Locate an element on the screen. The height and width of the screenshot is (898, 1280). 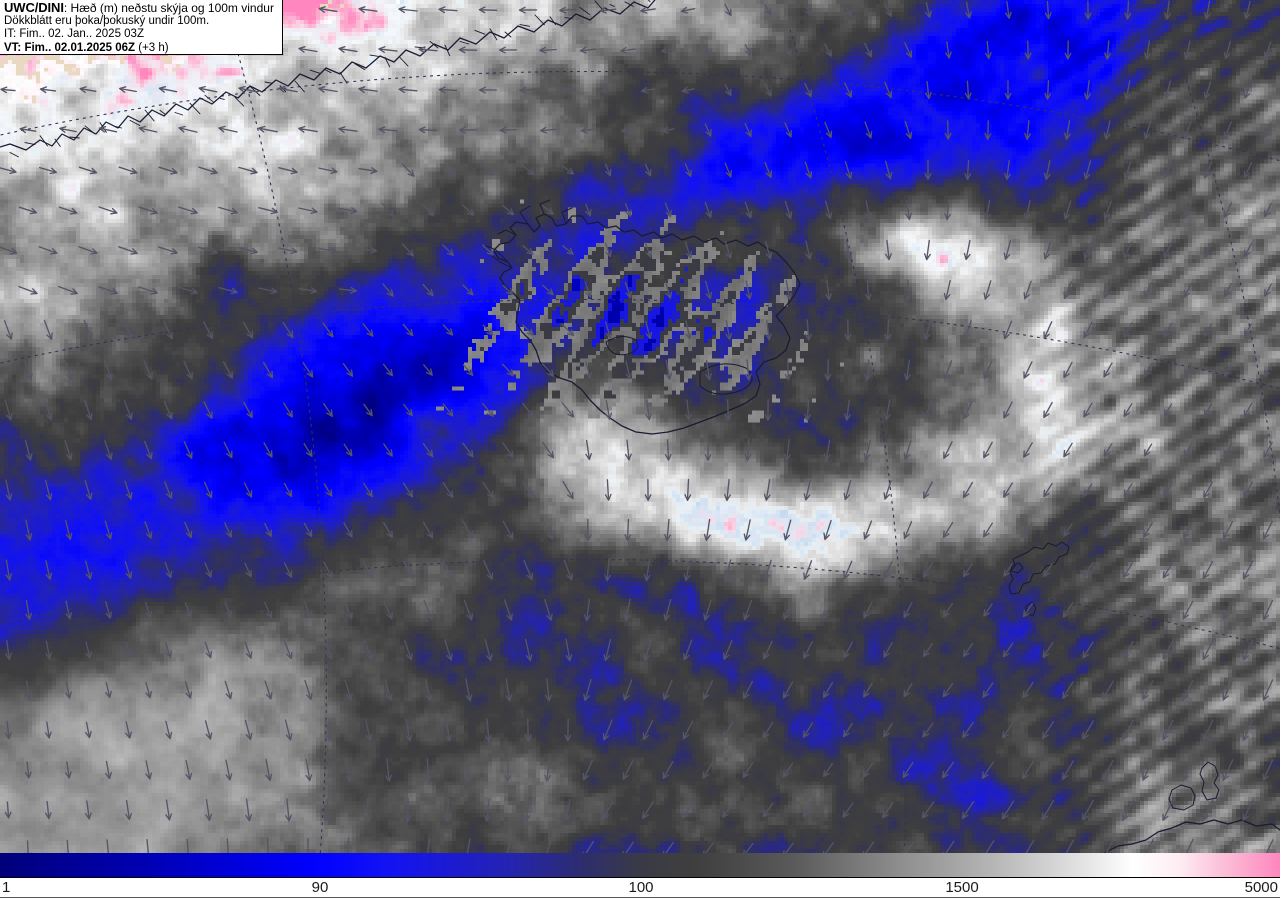
vatnajokull-outline is located at coordinates (726, 379).